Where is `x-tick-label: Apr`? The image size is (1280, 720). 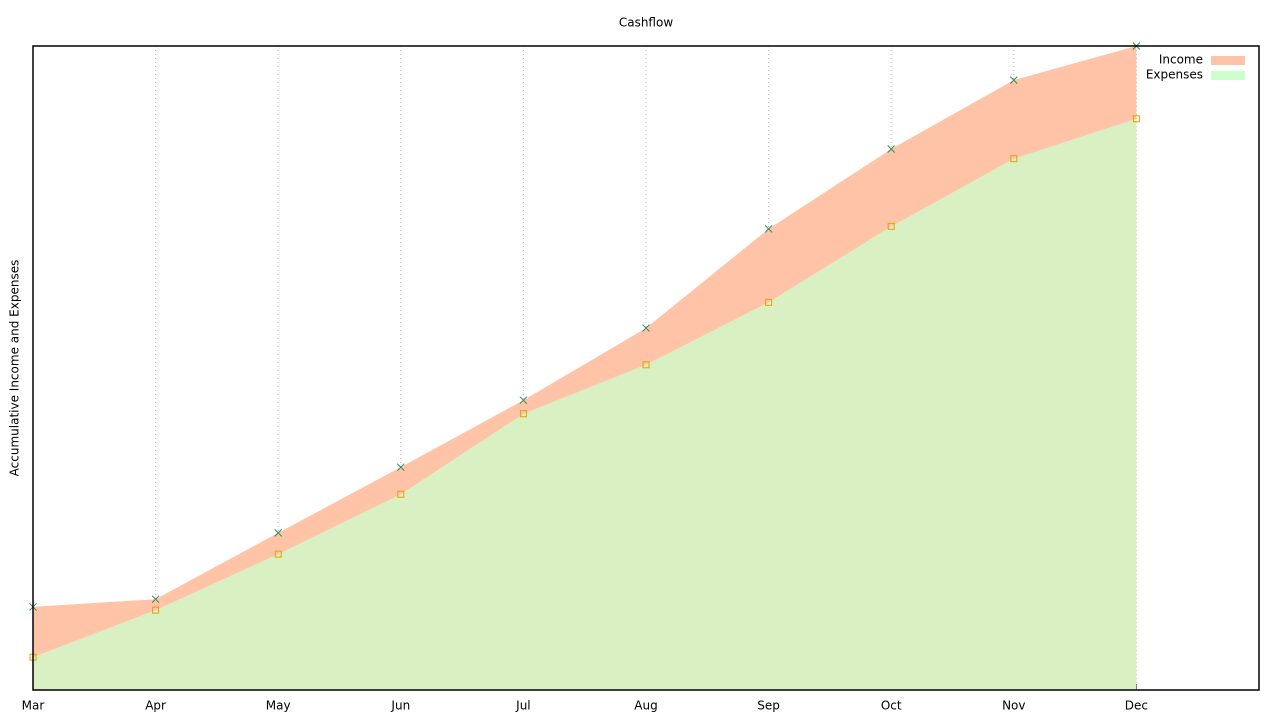
x-tick-label: Apr is located at coordinates (155, 706).